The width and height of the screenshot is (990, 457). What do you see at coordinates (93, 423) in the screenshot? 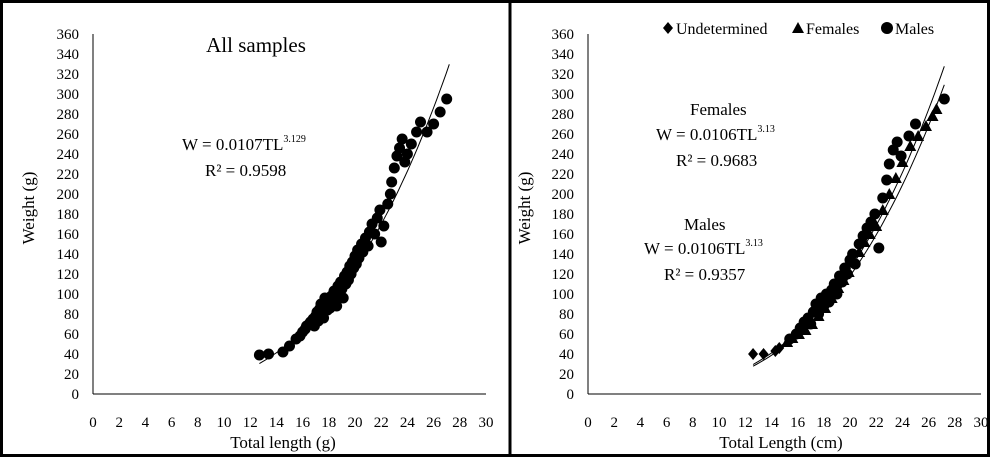
I see `left-x-tick-label: 0` at bounding box center [93, 423].